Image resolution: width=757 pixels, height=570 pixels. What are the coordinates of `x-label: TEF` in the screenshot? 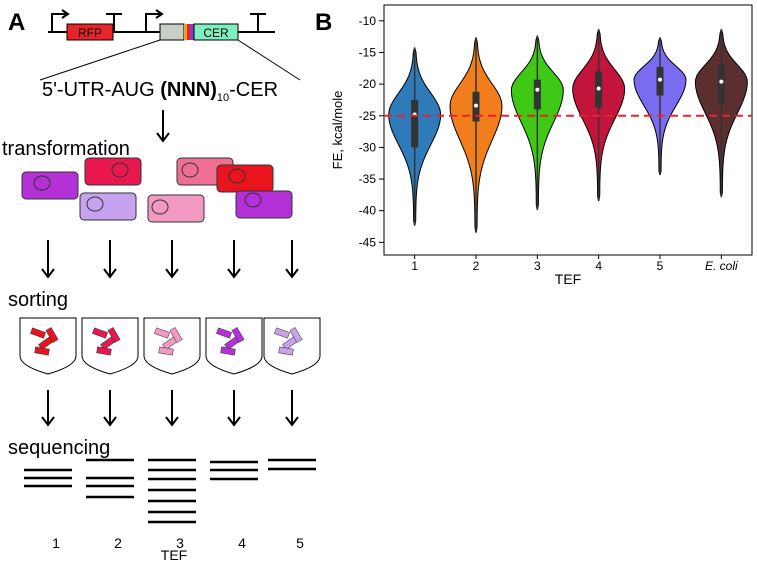 It's located at (174, 555).